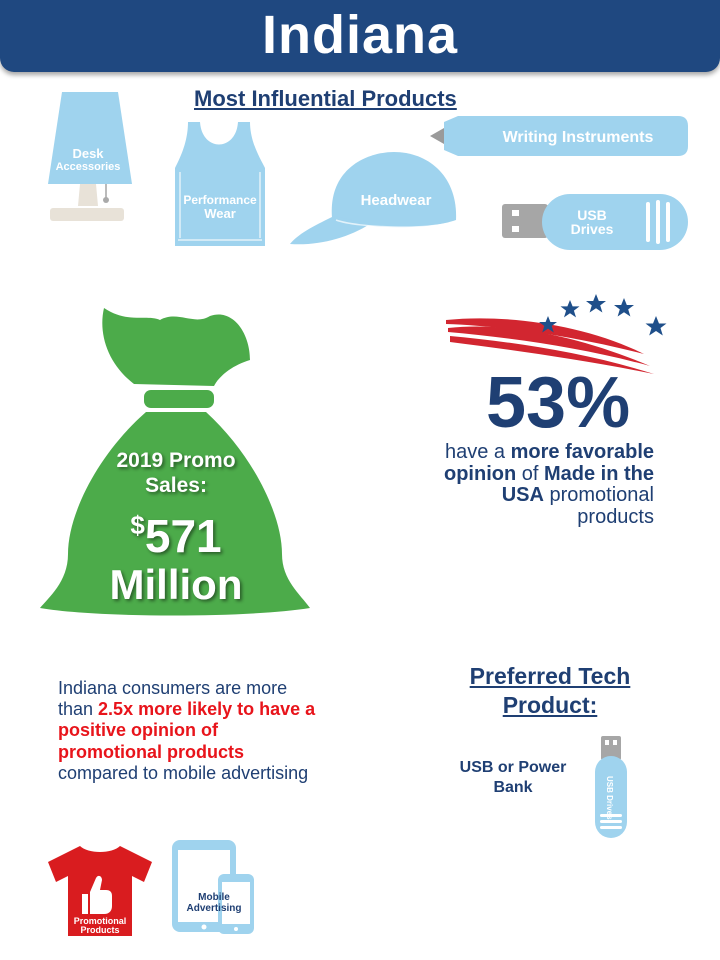 This screenshot has width=720, height=960. What do you see at coordinates (176, 485) in the screenshot?
I see `promo-sales-line2: Sales:` at bounding box center [176, 485].